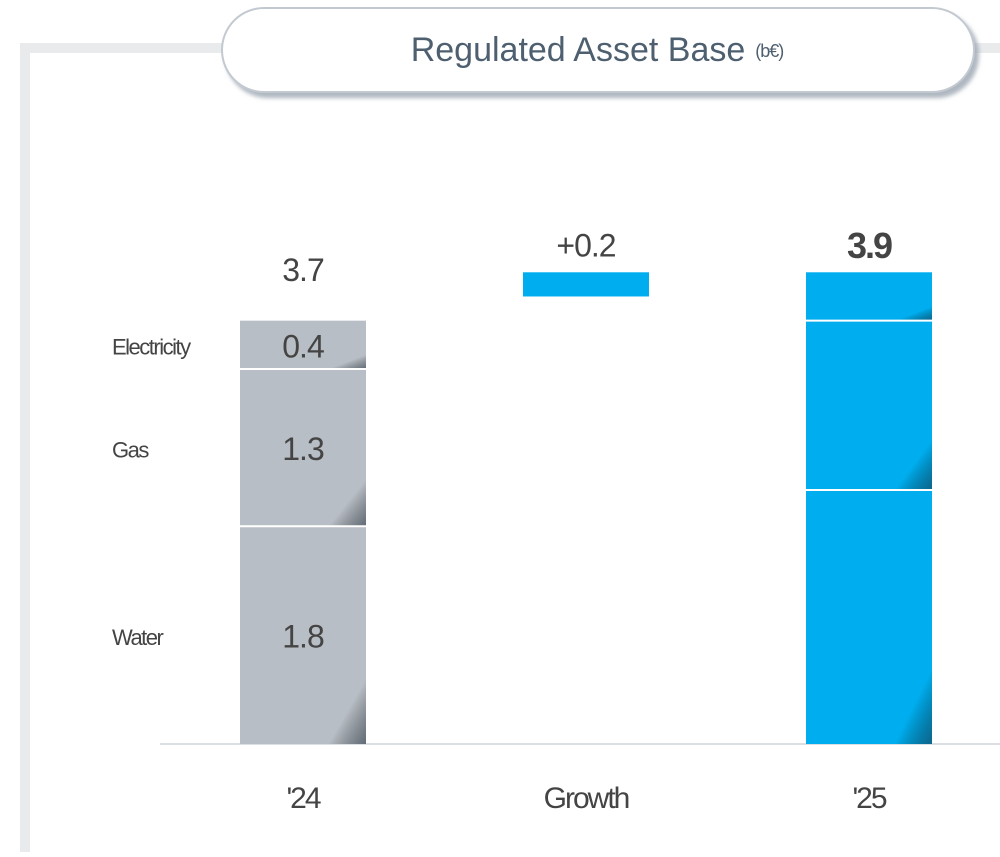 This screenshot has height=857, width=1000. Describe the element at coordinates (303, 798) in the screenshot. I see `x-tick-label: '24` at that location.